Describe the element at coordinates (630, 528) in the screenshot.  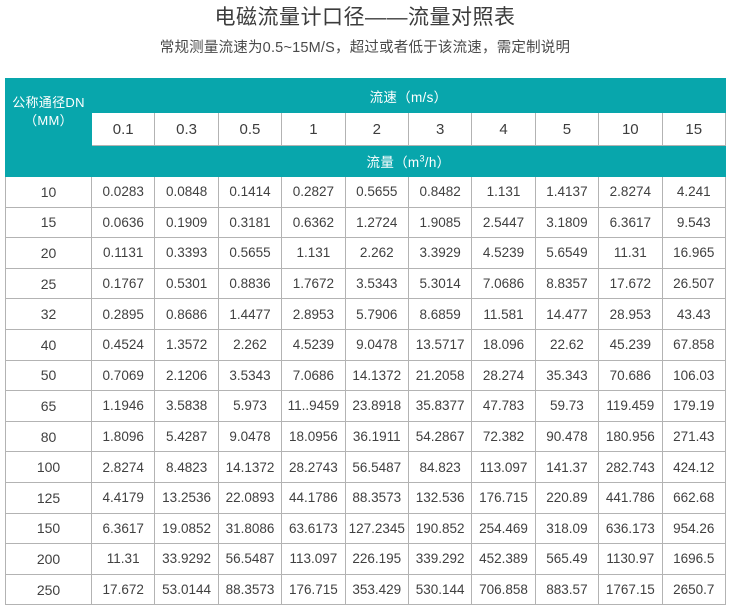
I see `flow-value-cell: 636.173` at that location.